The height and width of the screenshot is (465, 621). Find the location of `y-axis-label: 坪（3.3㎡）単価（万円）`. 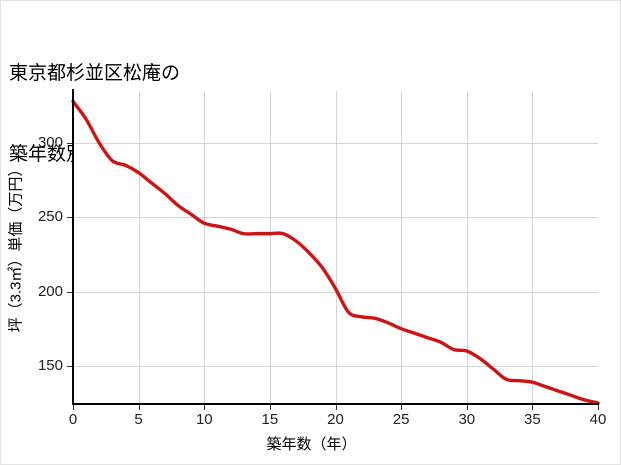

y-axis-label: 坪（3.3㎡）単価（万円） is located at coordinates (16, 247).